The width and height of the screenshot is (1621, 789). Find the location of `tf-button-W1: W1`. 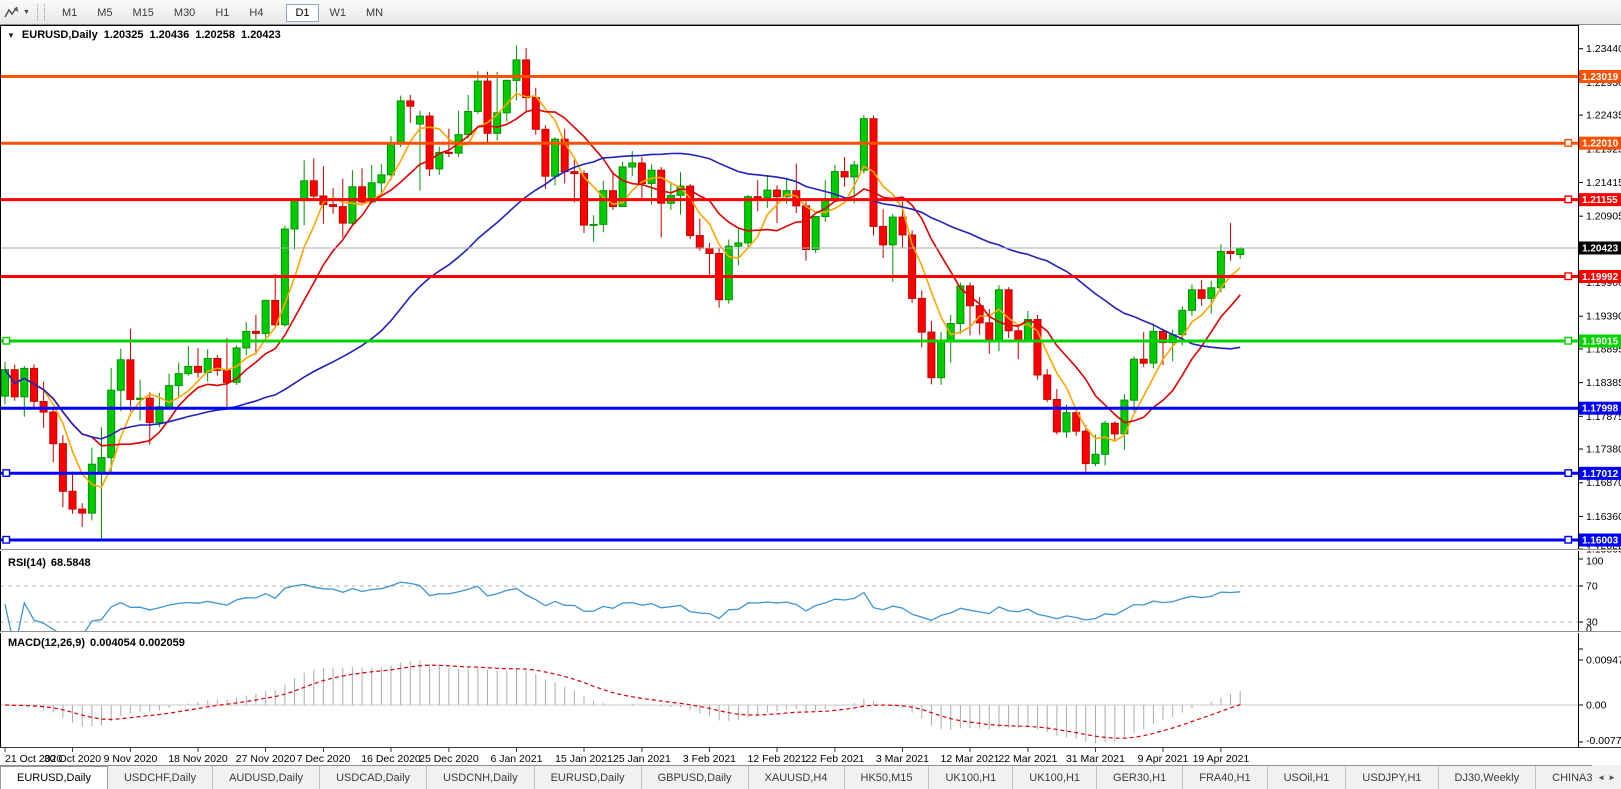

tf-button-W1: W1 is located at coordinates (338, 13).